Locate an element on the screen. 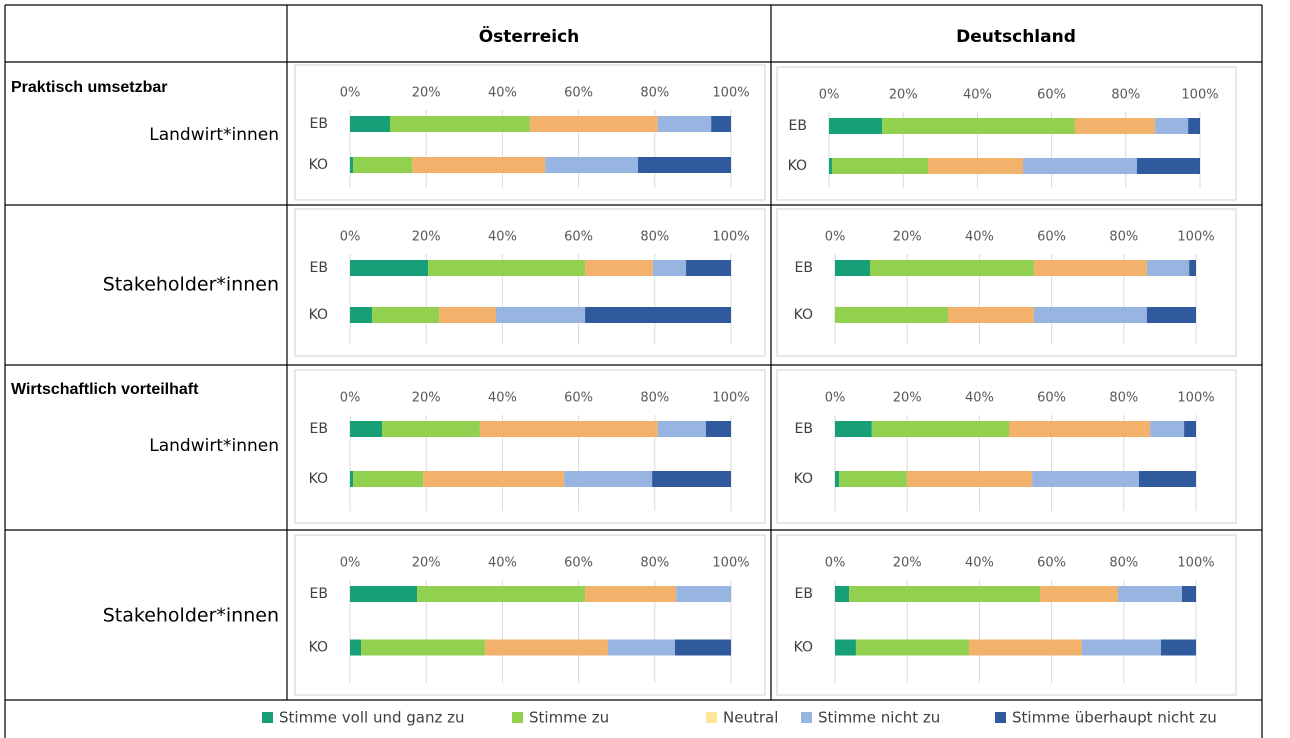 Image resolution: width=1290 pixels, height=738 pixels. column-header: Deutschland is located at coordinates (1016, 37).